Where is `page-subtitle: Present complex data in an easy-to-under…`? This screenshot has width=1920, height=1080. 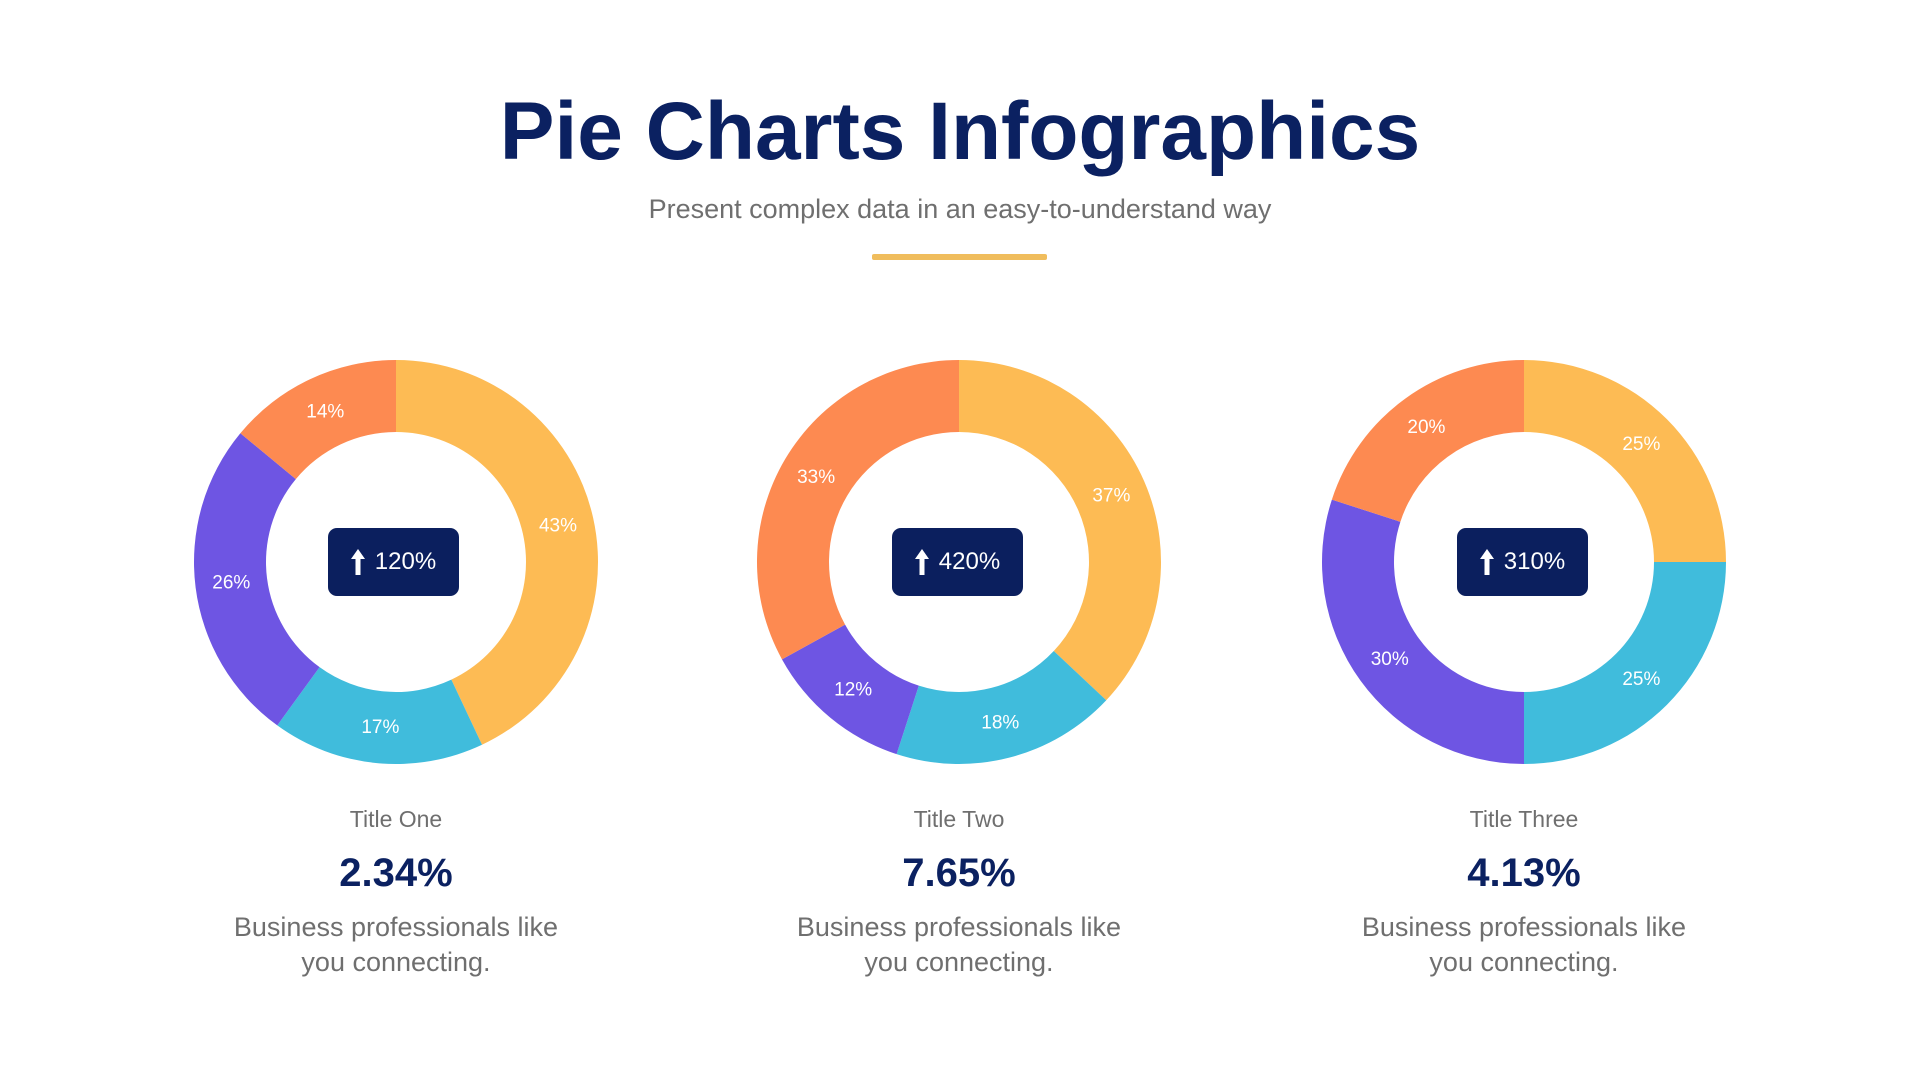
page-subtitle: Present complex data in an easy-to-under… is located at coordinates (960, 209).